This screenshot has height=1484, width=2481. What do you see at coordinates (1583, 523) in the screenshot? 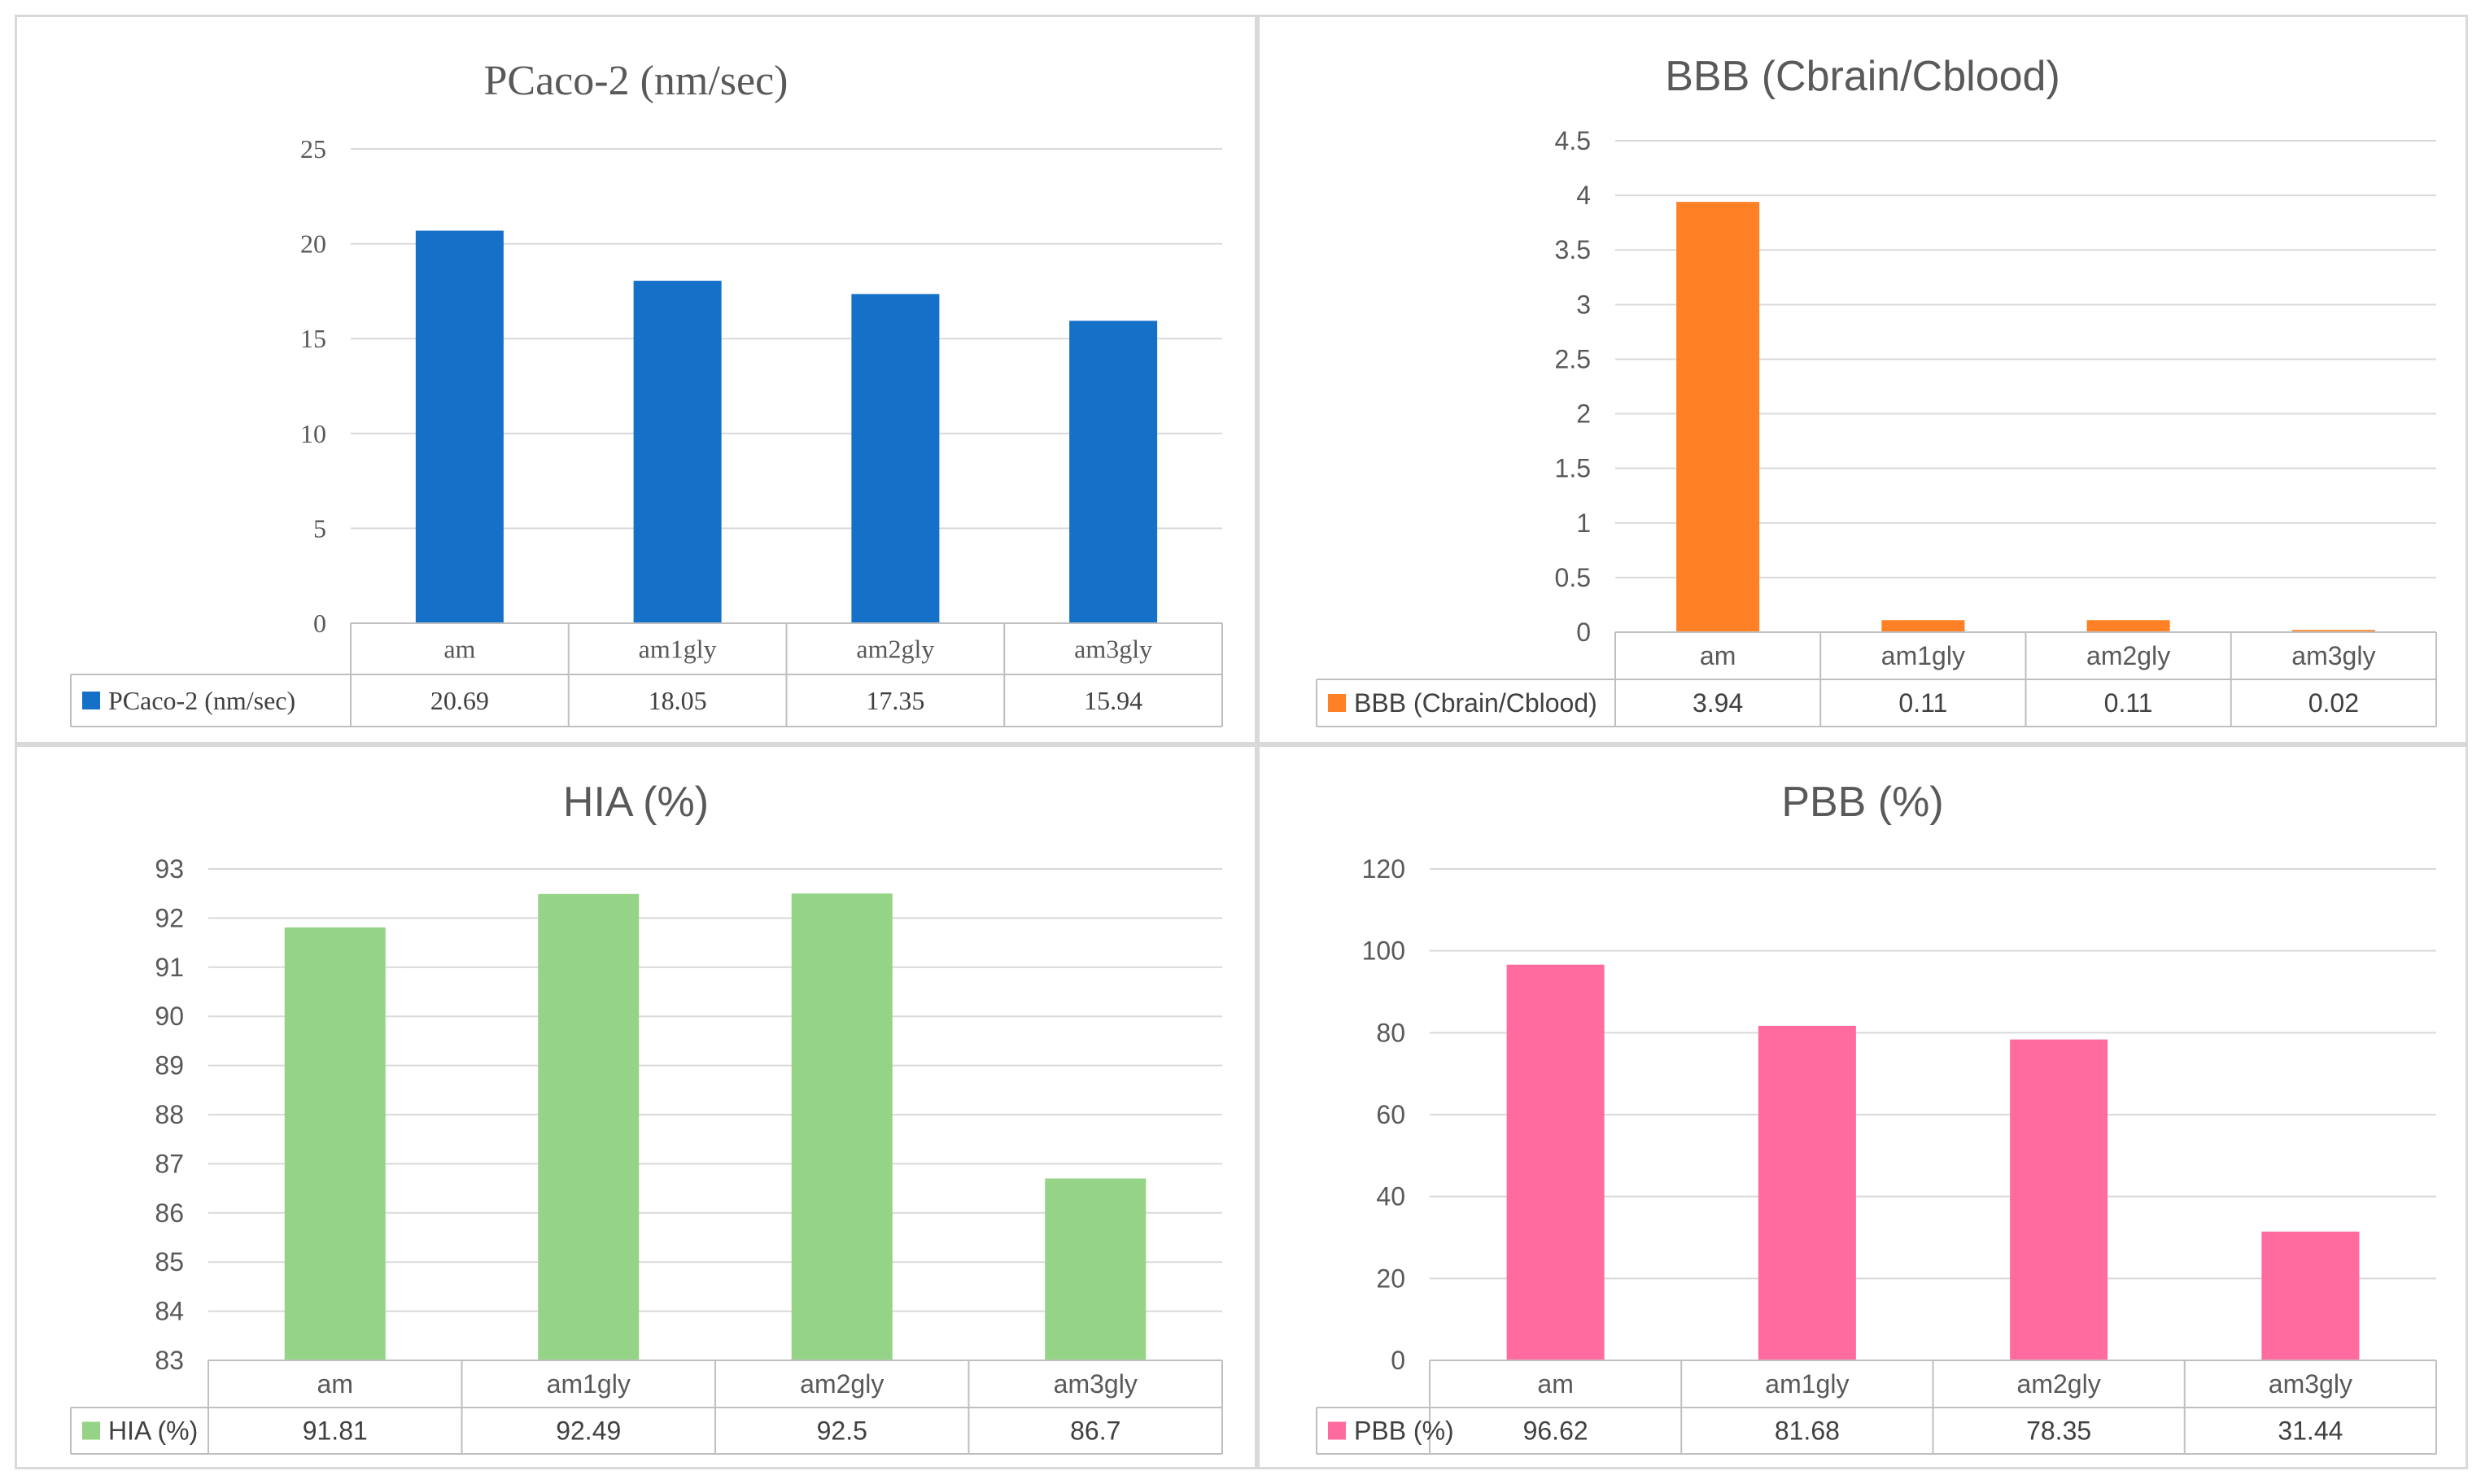
I see `y-tick-label: 1` at bounding box center [1583, 523].